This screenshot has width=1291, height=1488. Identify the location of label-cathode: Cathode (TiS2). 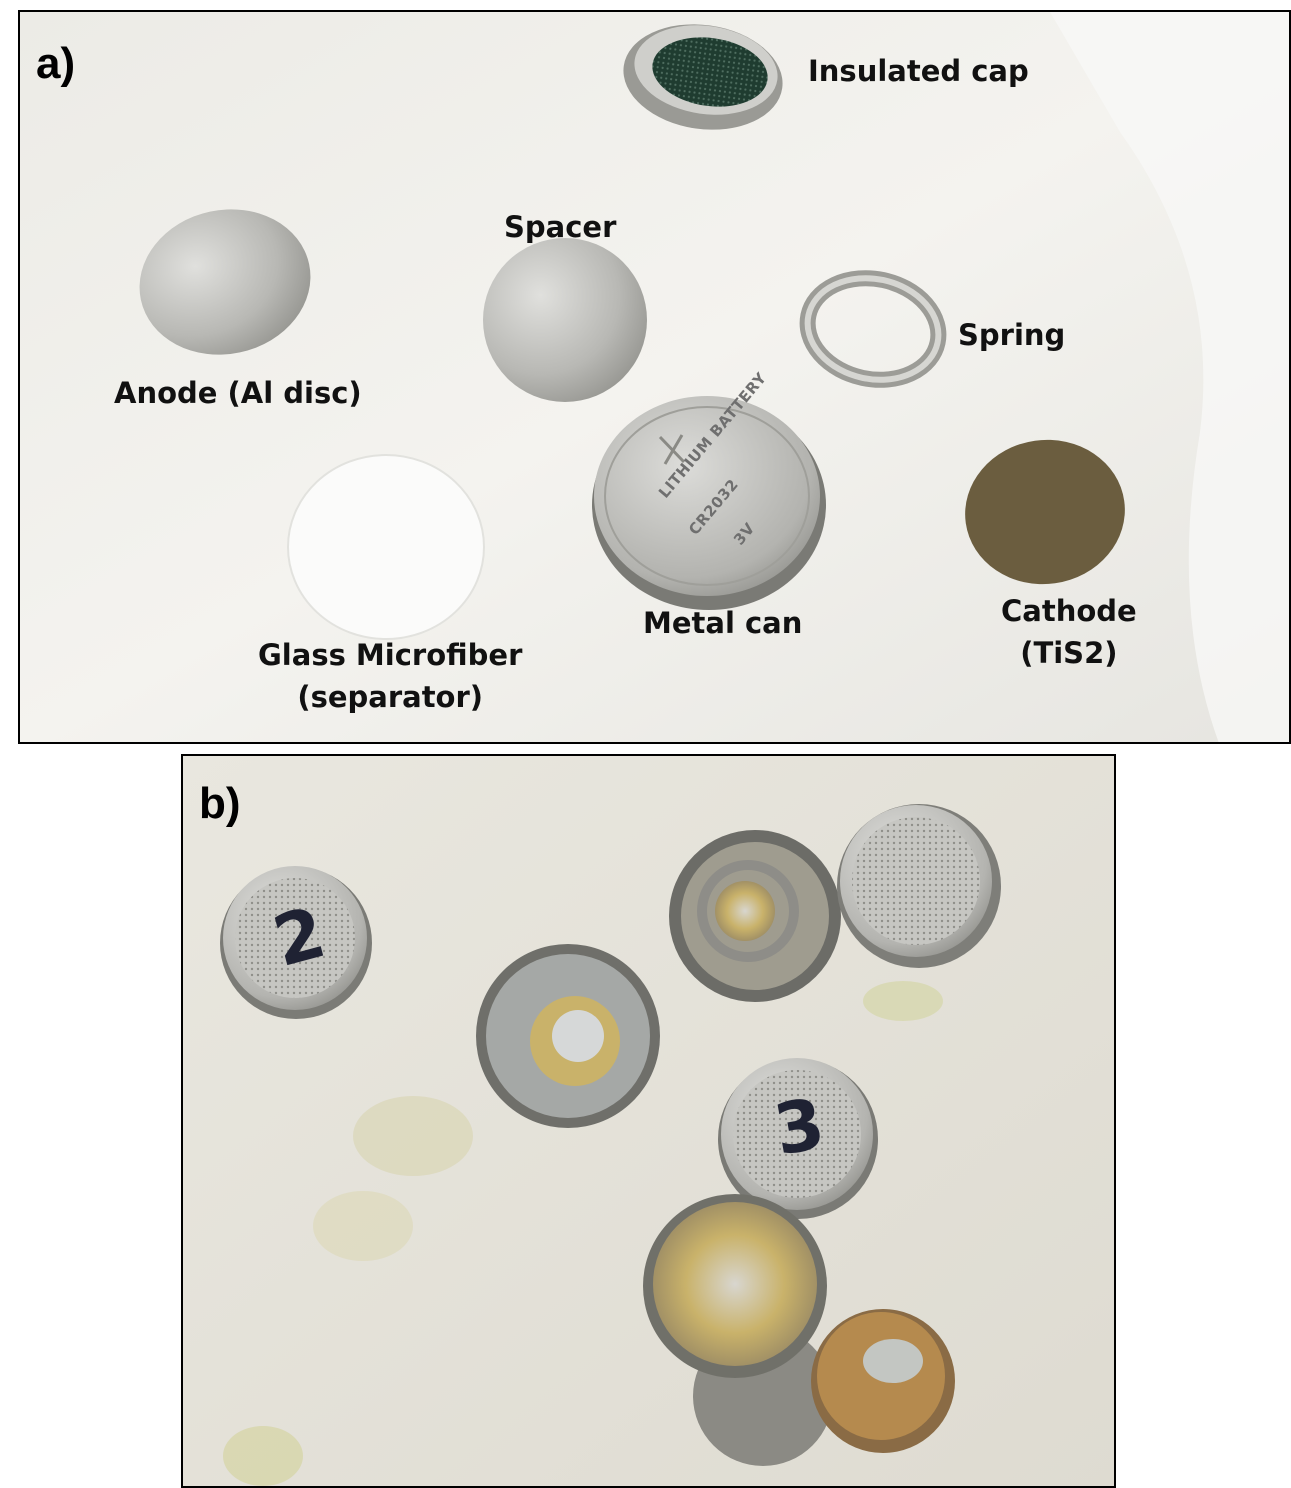
(1069, 632).